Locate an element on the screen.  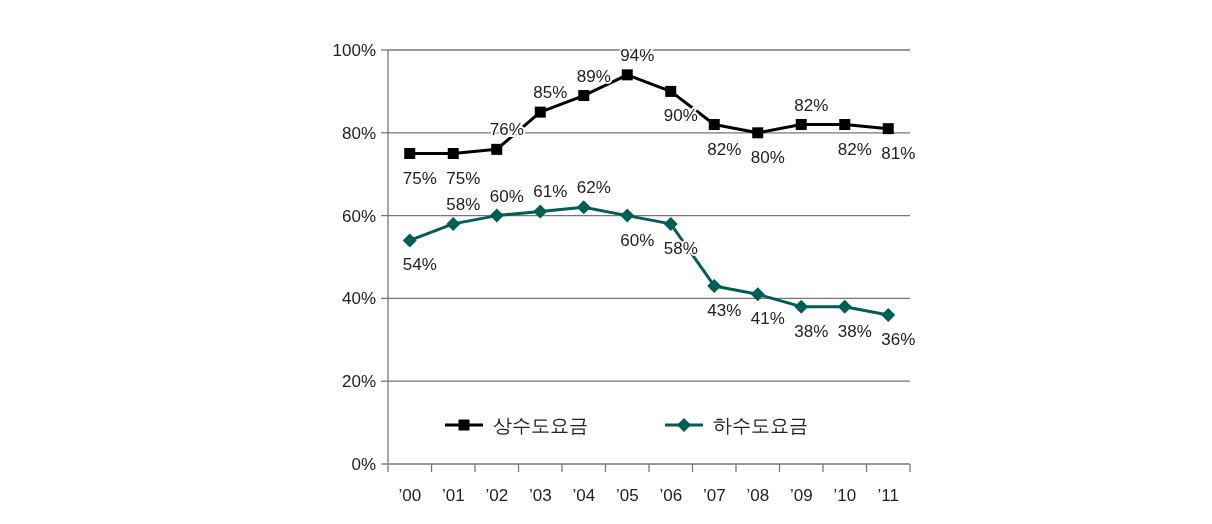
x-tick-label: ’11 is located at coordinates (888, 495).